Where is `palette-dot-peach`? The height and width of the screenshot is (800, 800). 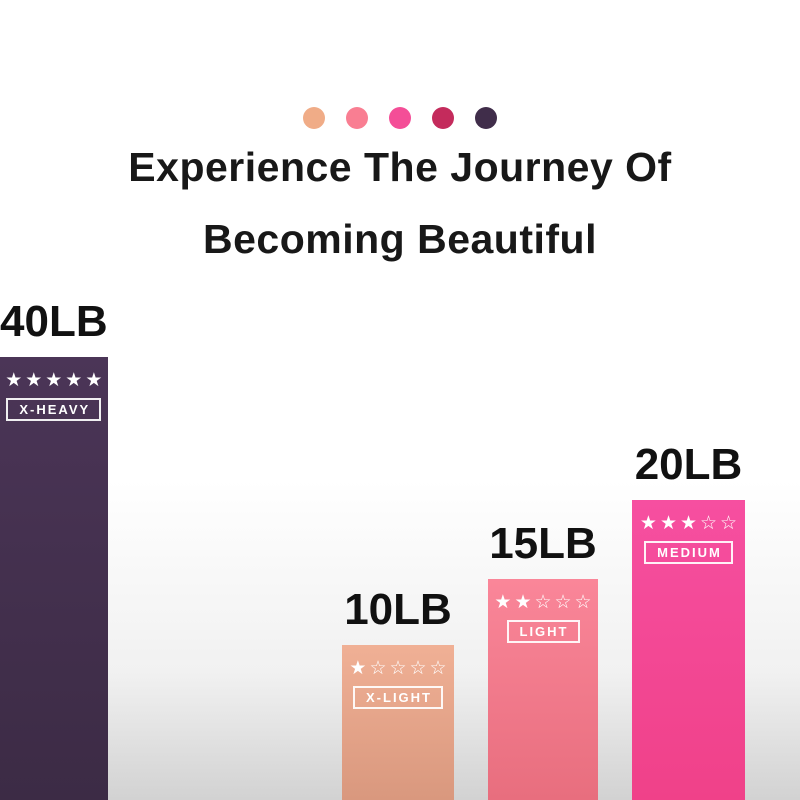 palette-dot-peach is located at coordinates (314, 118).